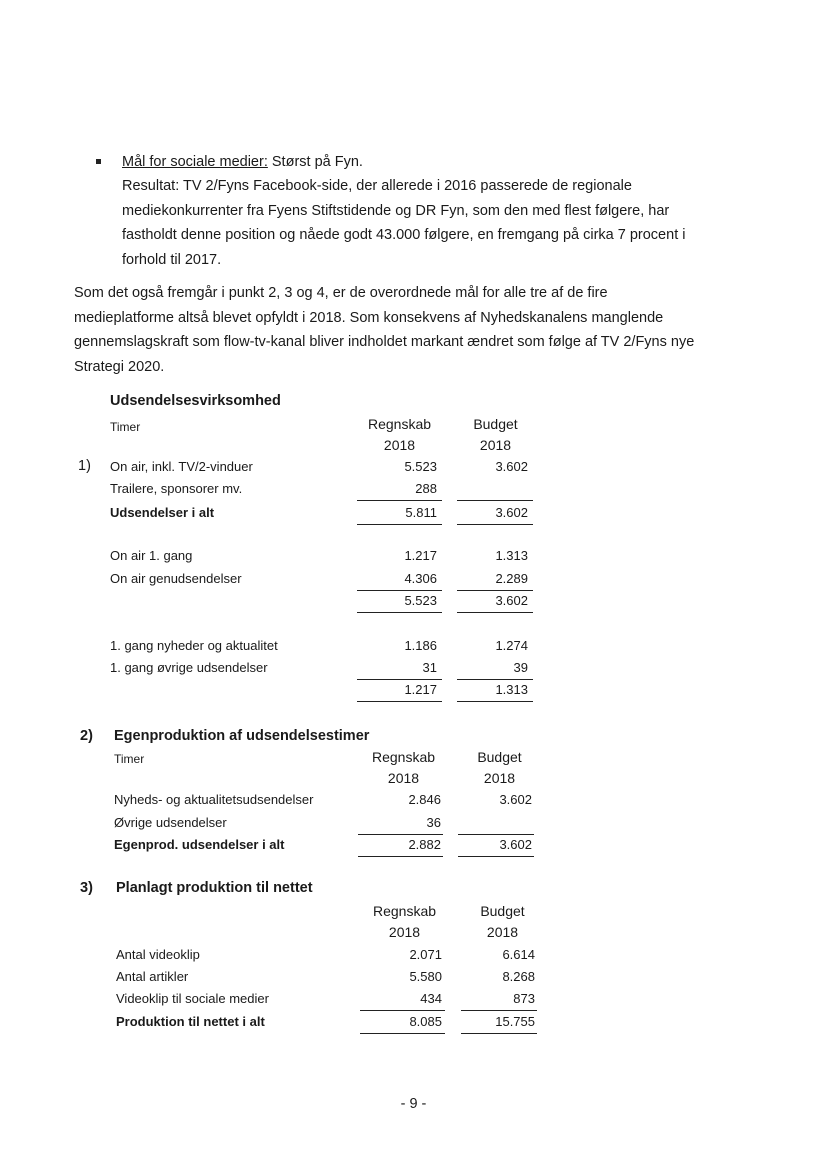 The width and height of the screenshot is (827, 1169). Describe the element at coordinates (518, 976) in the screenshot. I see `value-budget: 8.268` at that location.